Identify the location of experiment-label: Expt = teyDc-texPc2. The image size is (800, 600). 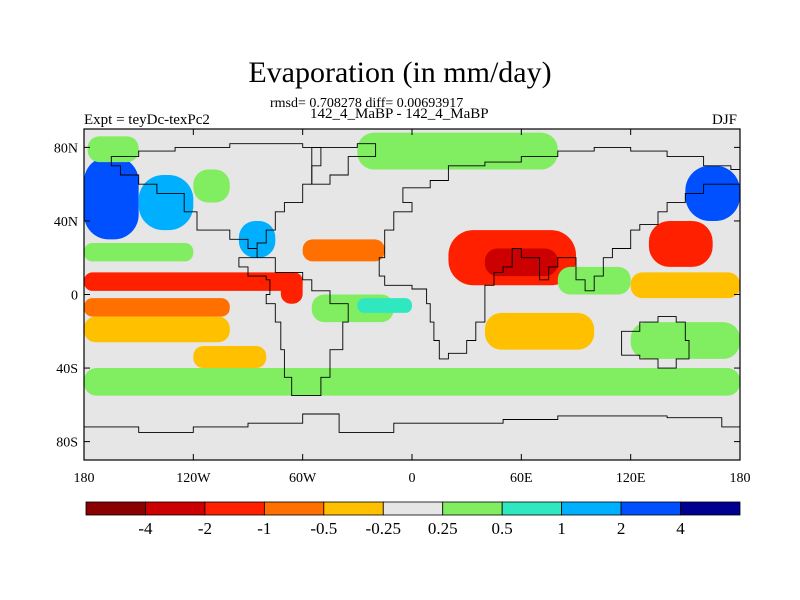
(147, 120).